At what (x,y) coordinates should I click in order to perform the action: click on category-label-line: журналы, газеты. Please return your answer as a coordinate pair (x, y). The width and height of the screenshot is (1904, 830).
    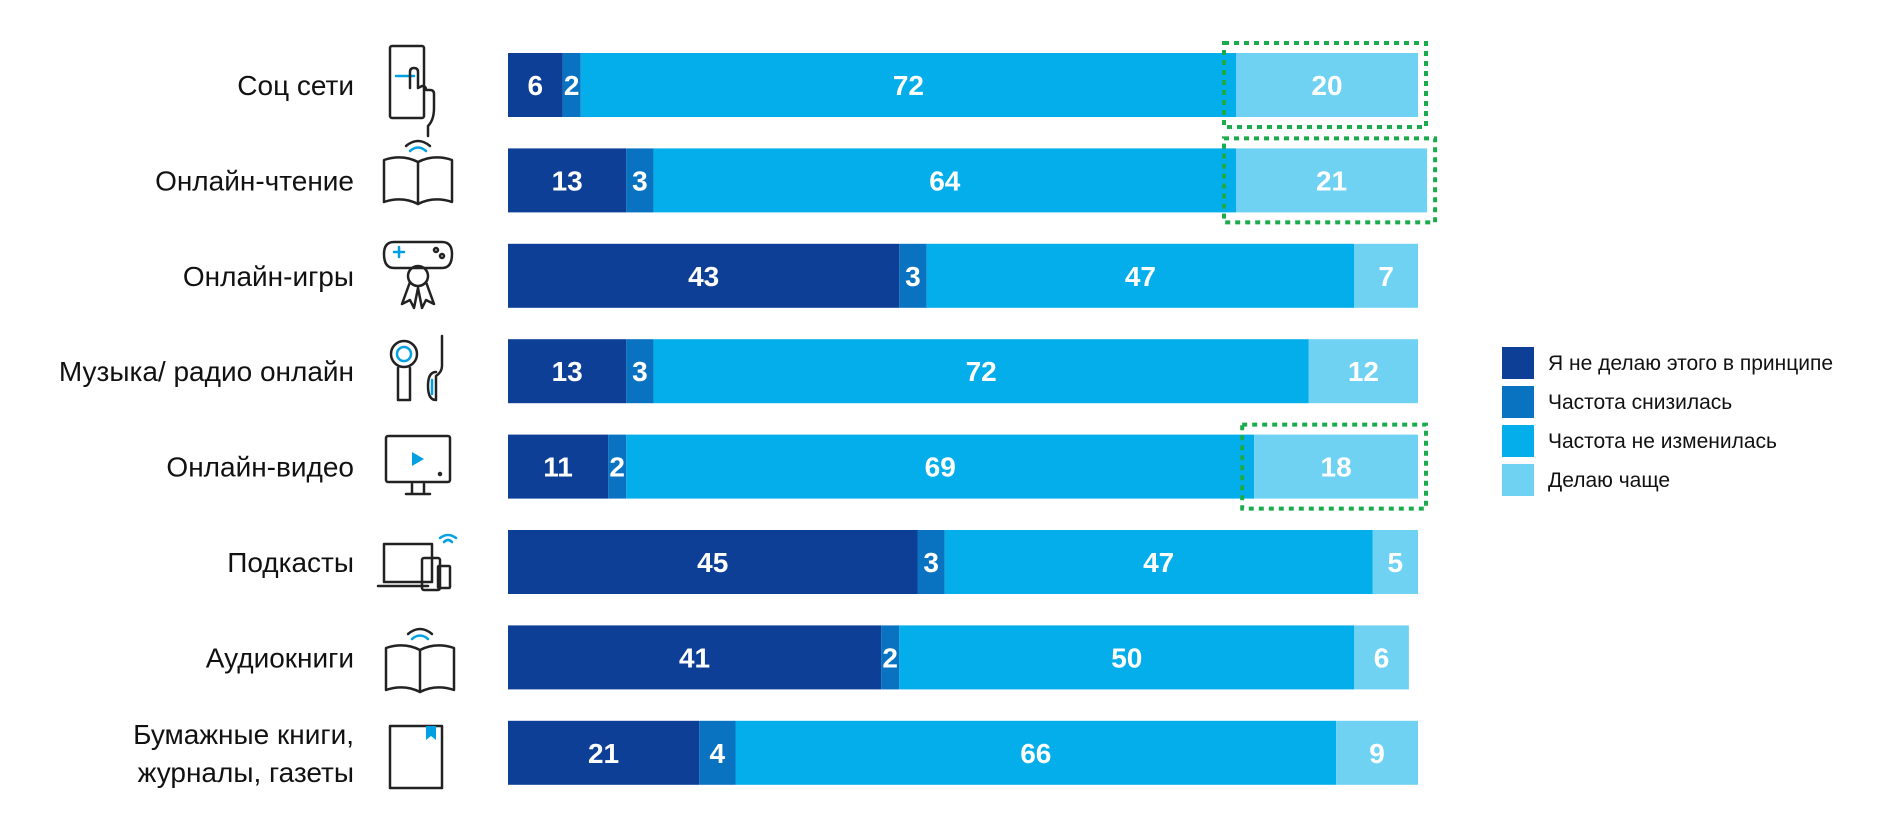
    Looking at the image, I should click on (246, 772).